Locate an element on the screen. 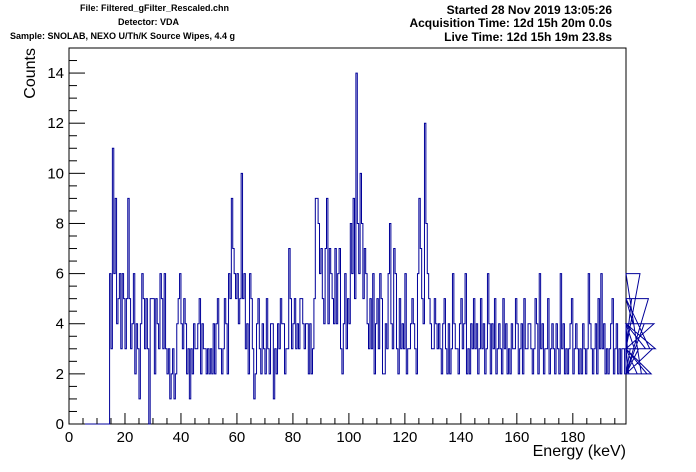 The height and width of the screenshot is (472, 696). x-tick-label: 40 is located at coordinates (181, 437).